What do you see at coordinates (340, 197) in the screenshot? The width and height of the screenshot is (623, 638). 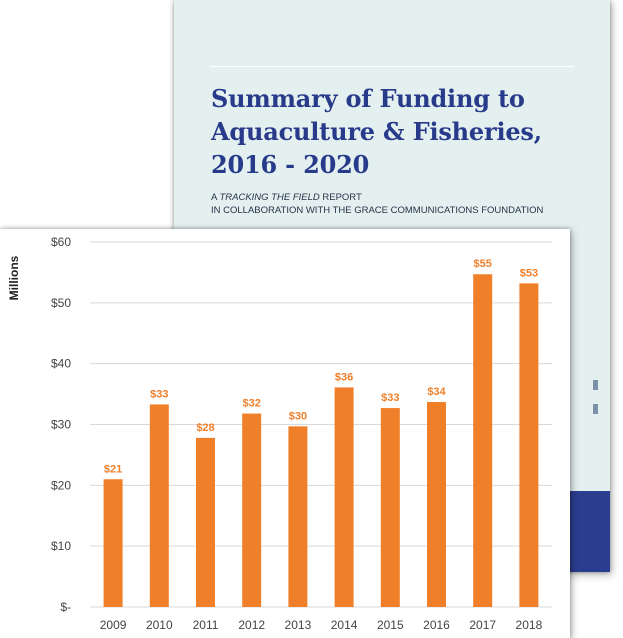 I see `cover-subtitle-suffix: REPORT` at bounding box center [340, 197].